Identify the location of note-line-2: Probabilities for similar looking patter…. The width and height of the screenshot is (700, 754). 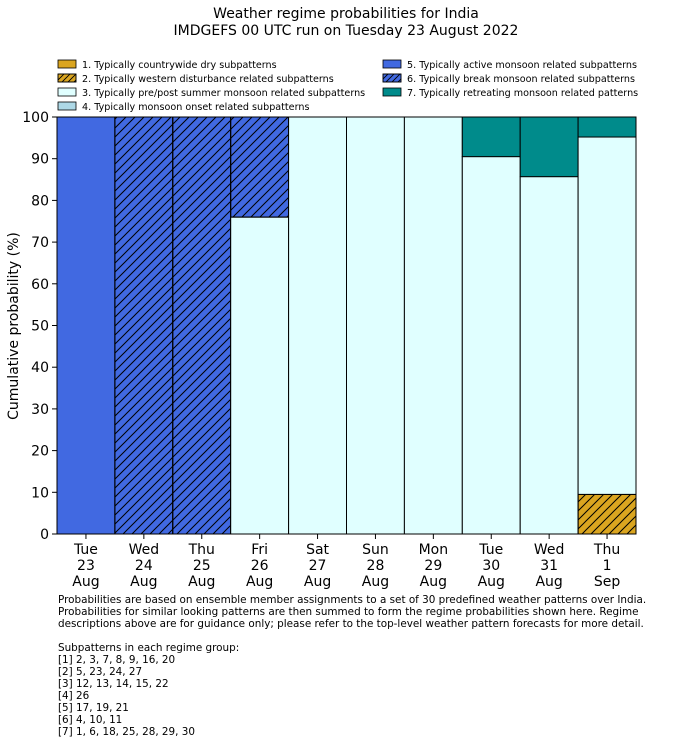
(348, 612).